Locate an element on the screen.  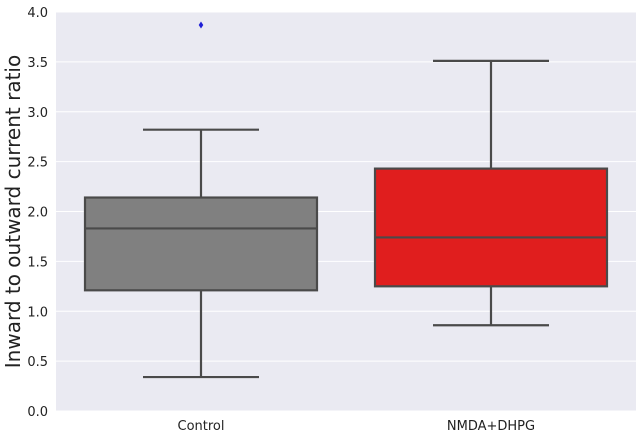
y-axis-ticks: 0.0 0.5 1.0 1.5 2.0 2.5 3.0 3.5 4.0 is located at coordinates (37, 213).